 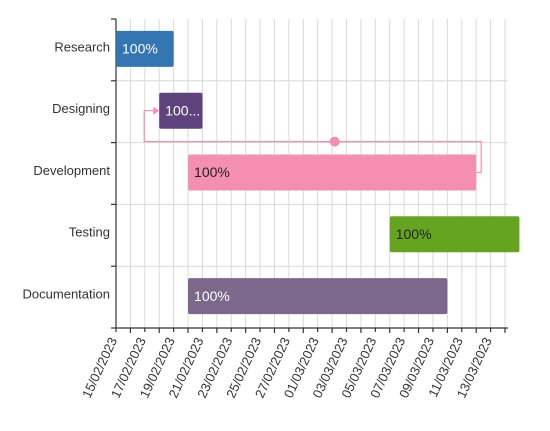 I want to click on task-bar-testing: 100%, so click(x=454, y=234).